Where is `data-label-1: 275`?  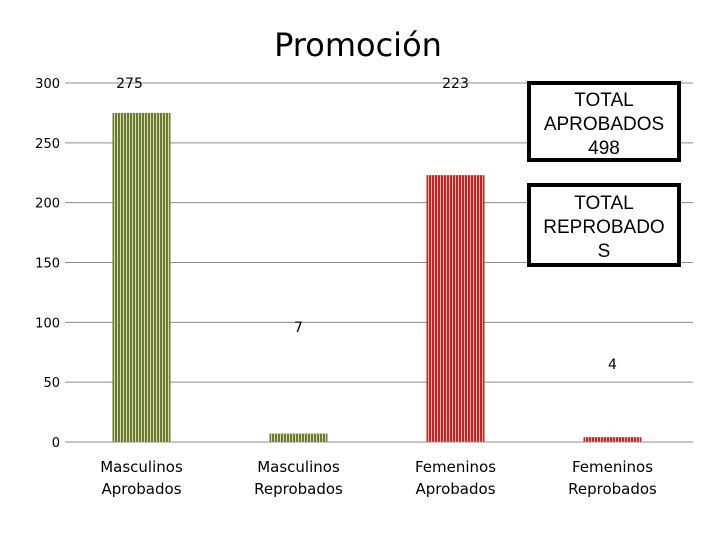 data-label-1: 275 is located at coordinates (129, 84).